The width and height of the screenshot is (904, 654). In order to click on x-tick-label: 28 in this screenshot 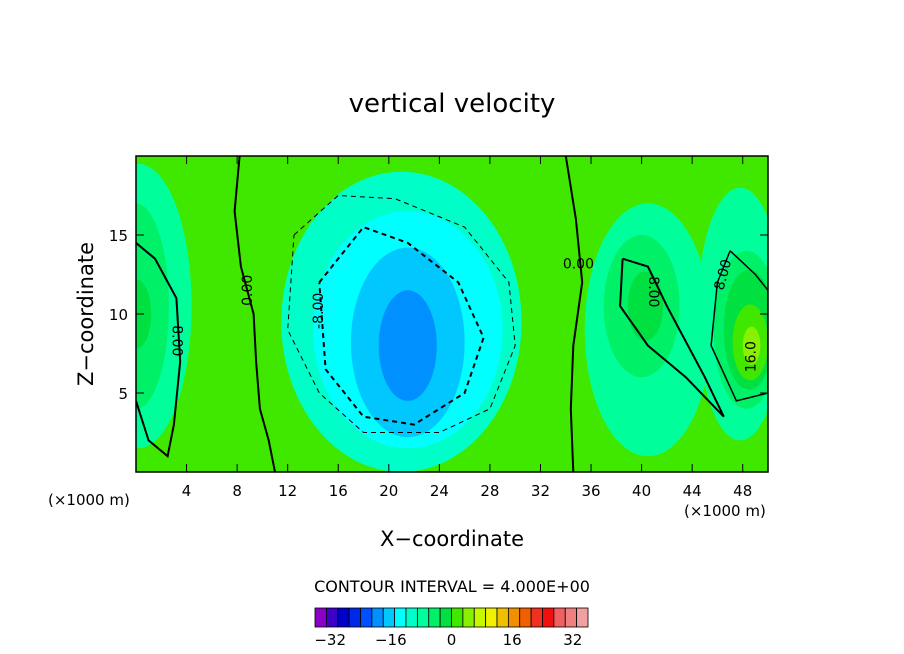, I will do `click(489, 491)`.